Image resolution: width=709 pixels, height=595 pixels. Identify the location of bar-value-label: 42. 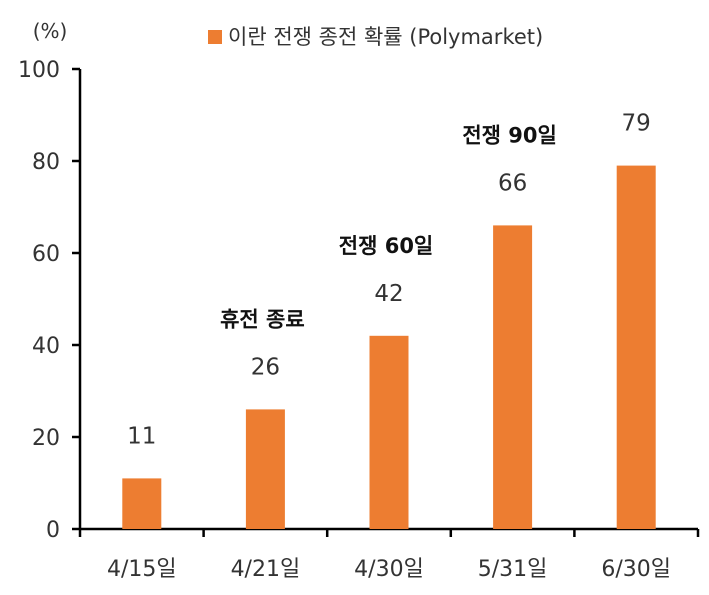
(388, 294).